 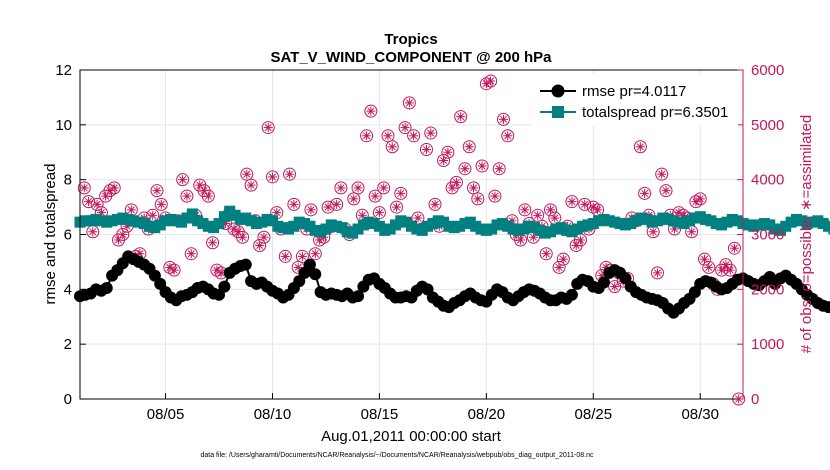 I want to click on y-tick-label: 8, so click(x=68, y=180).